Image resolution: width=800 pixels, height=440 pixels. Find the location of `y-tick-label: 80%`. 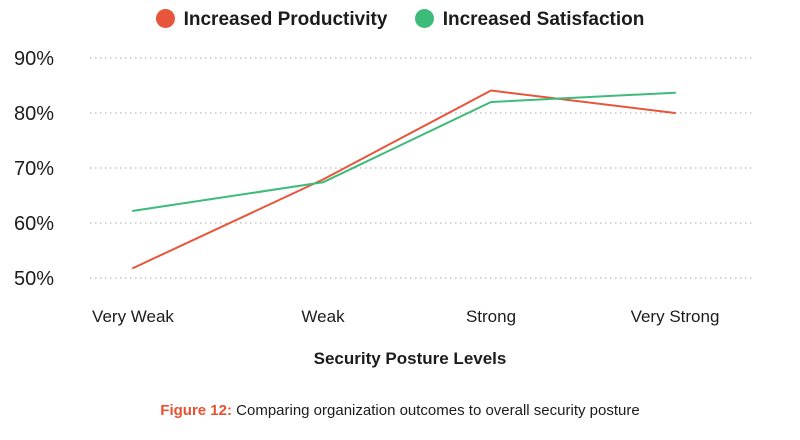

y-tick-label: 80% is located at coordinates (34, 114).